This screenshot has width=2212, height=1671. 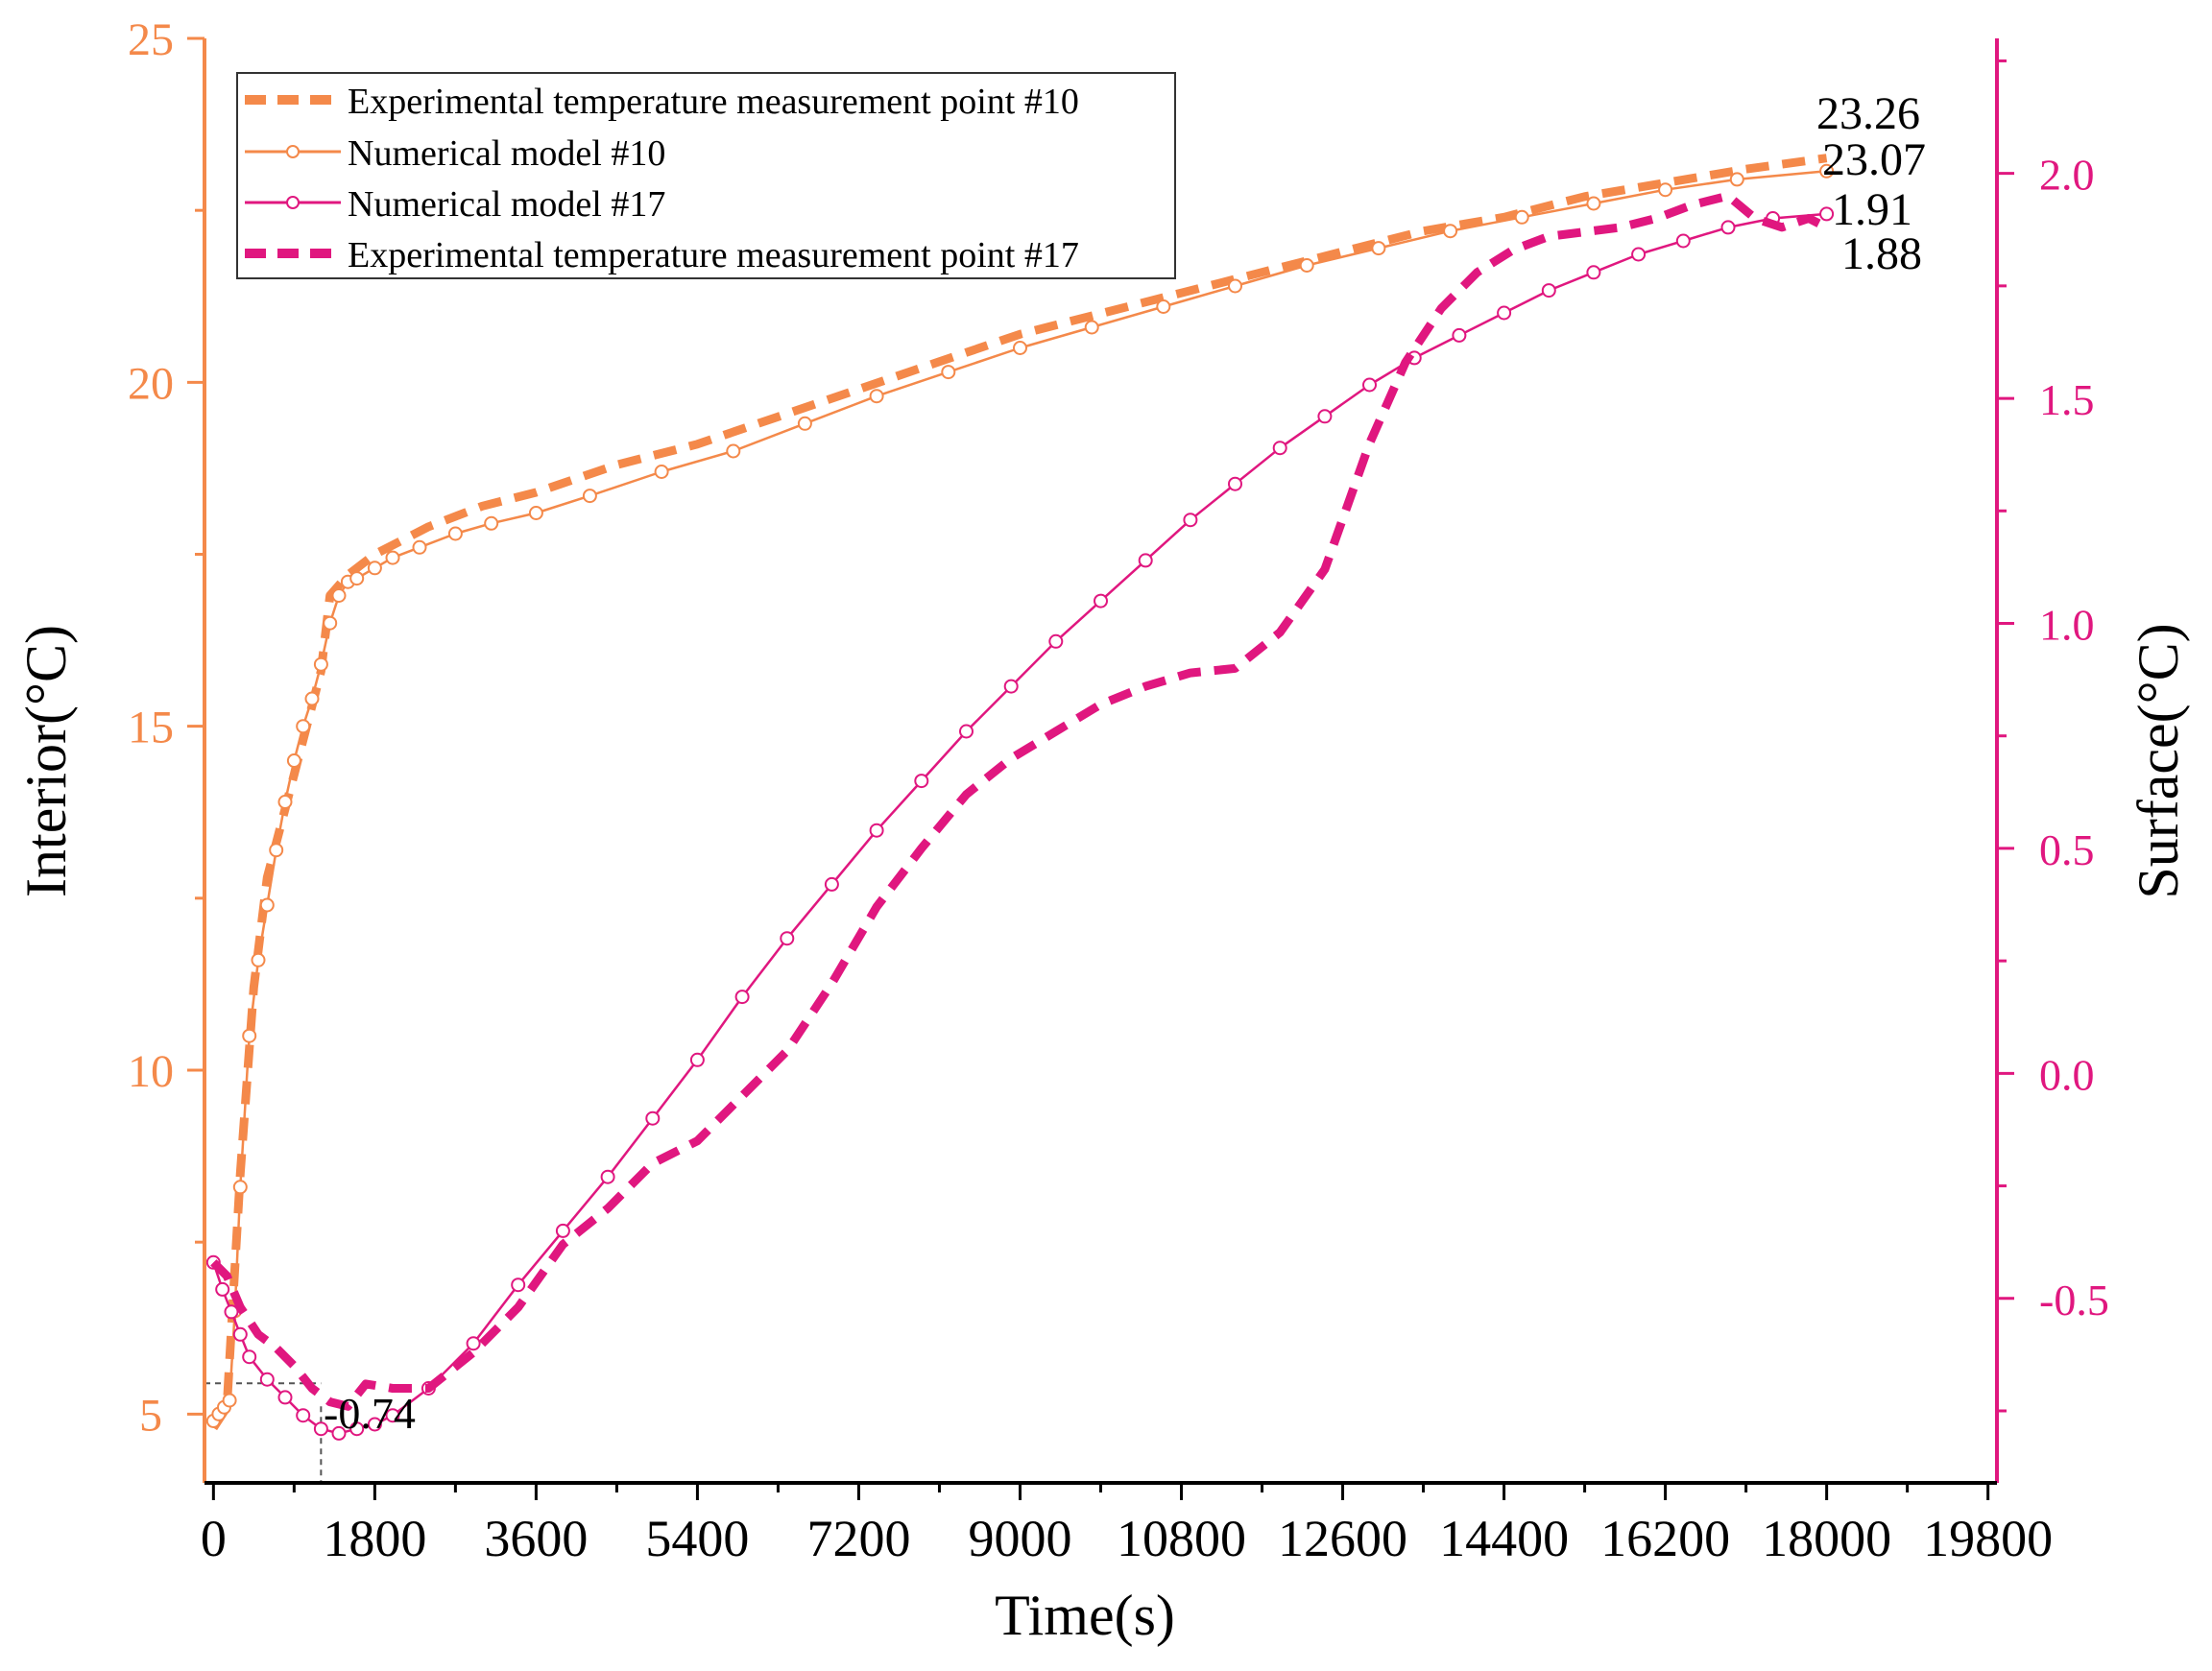 I want to click on x-axis-label: Time(s), so click(x=1085, y=1615).